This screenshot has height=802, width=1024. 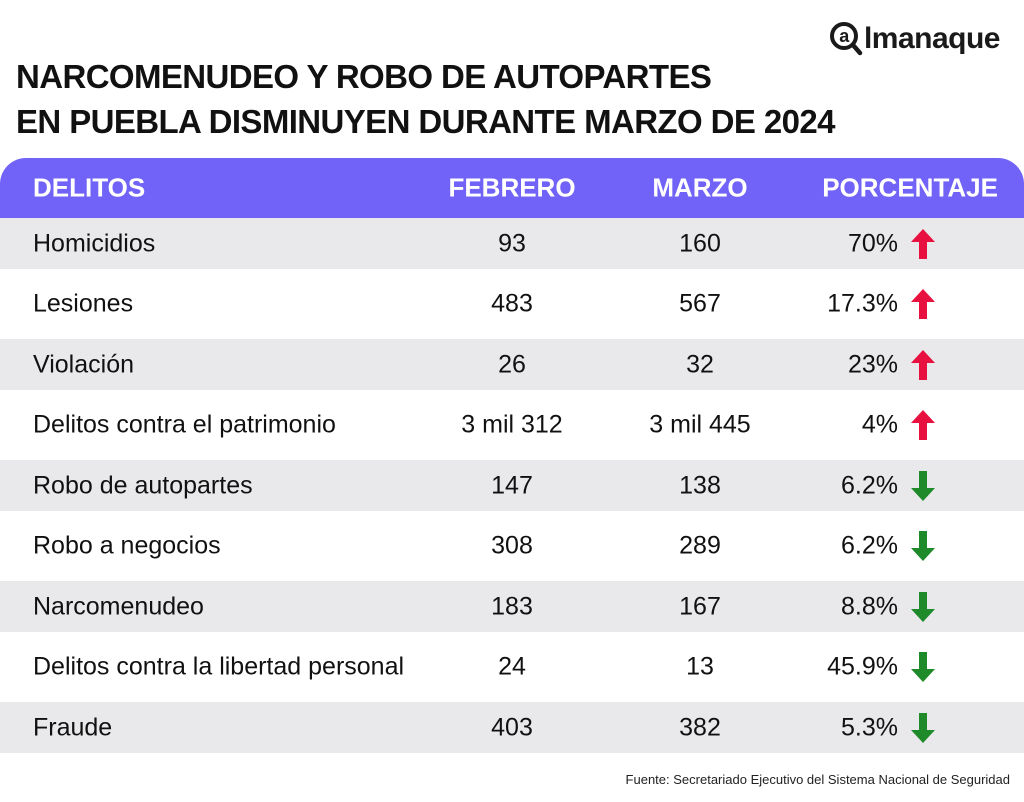 I want to click on cell-delito: Homicidios, so click(x=94, y=243).